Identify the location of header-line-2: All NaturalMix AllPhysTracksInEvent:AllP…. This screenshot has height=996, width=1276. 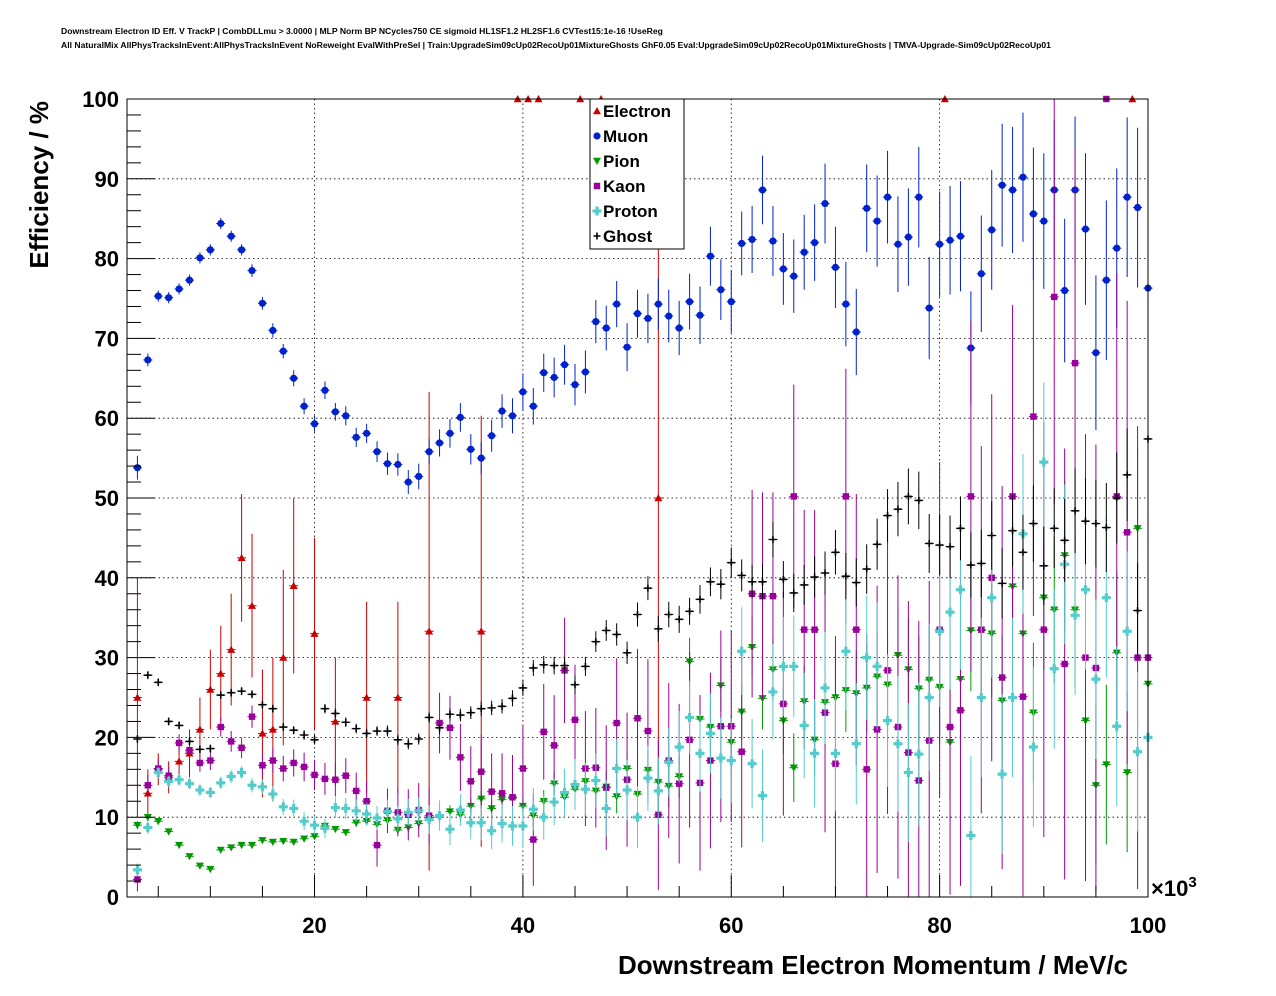
(556, 45).